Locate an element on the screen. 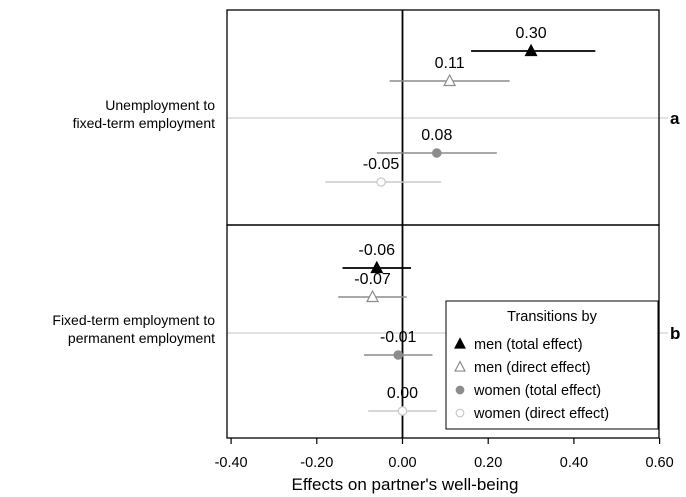  estimate-b-men_total: -0.06 is located at coordinates (377, 258).